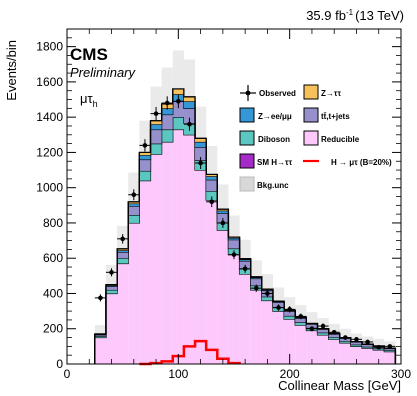  I want to click on signal-histogram, so click(190, 352).